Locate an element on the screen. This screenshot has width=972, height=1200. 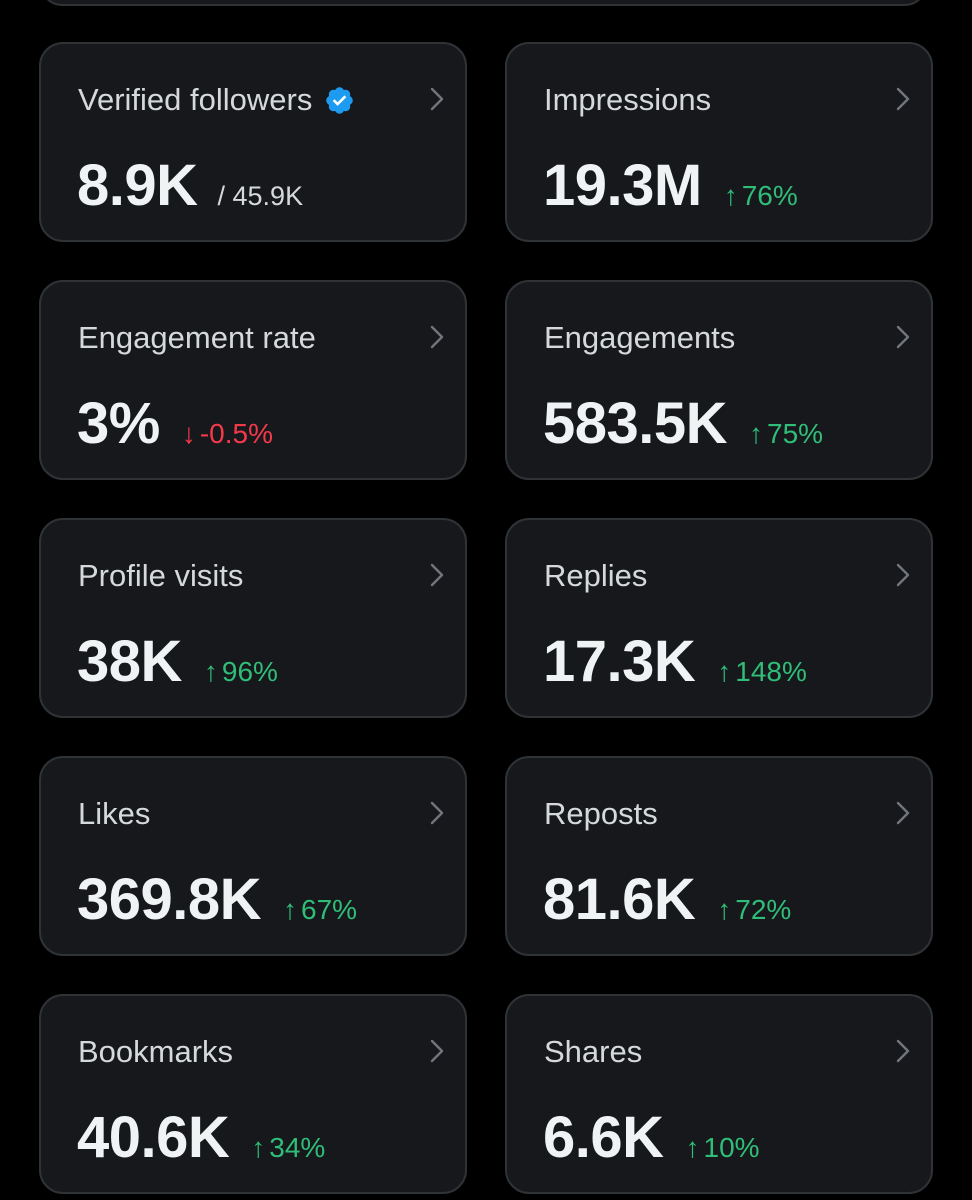
metric-value-row: 6.6K ↑ 10% is located at coordinates (651, 1137).